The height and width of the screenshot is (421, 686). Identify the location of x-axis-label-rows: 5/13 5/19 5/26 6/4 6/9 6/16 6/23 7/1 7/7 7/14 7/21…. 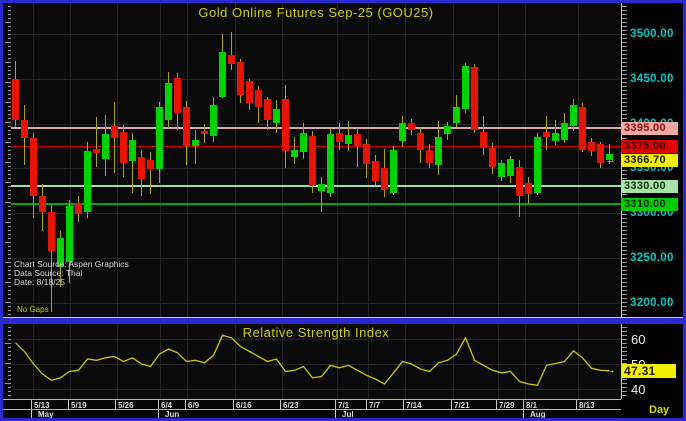
(312, 408).